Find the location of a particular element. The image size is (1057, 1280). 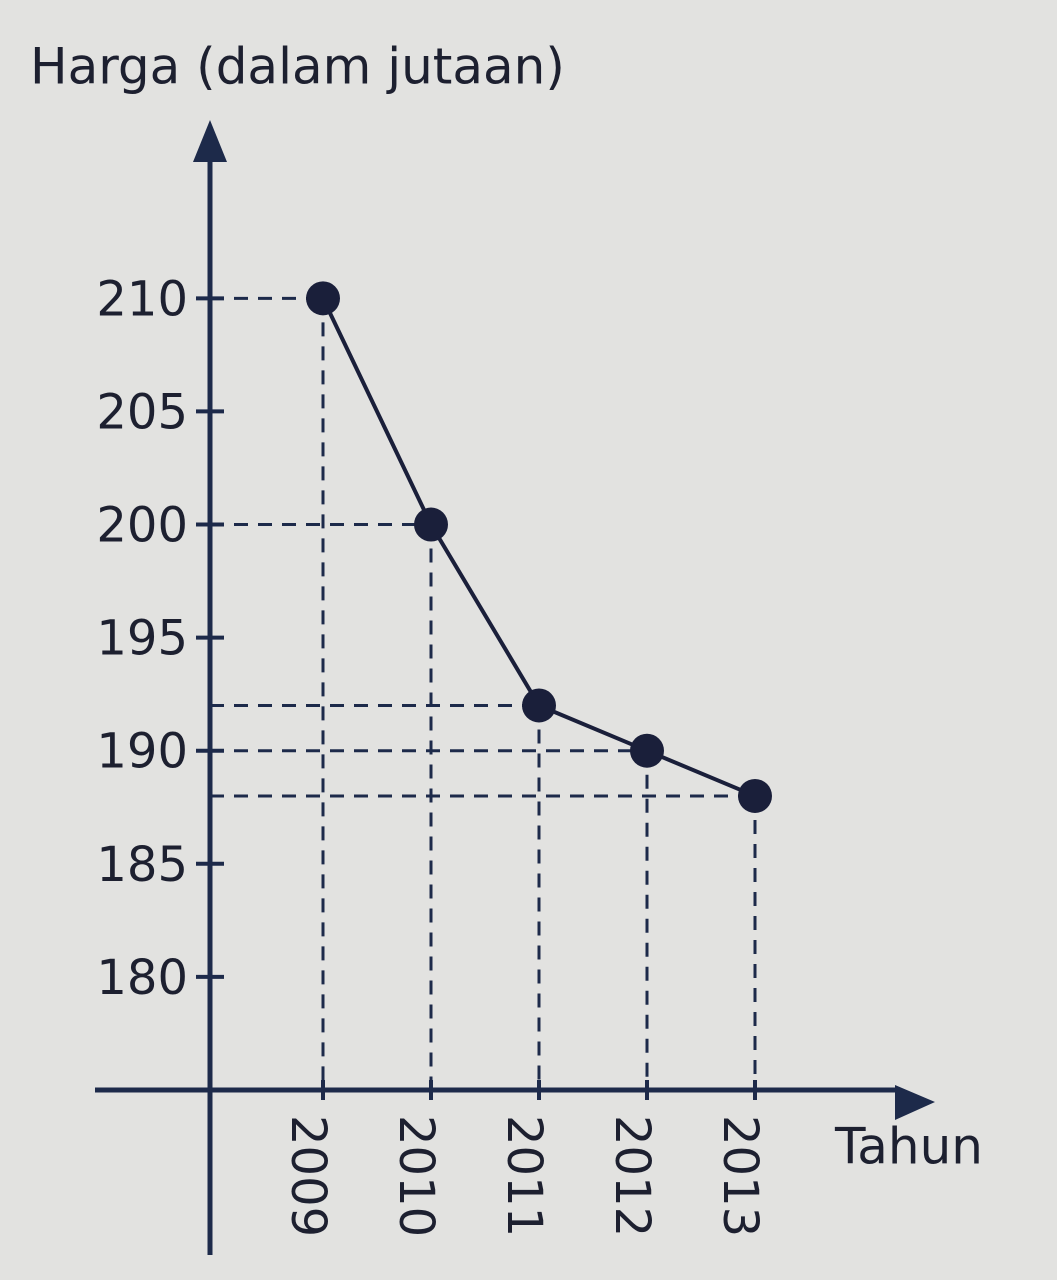

x-tick-label: 2010 is located at coordinates (416, 1176).